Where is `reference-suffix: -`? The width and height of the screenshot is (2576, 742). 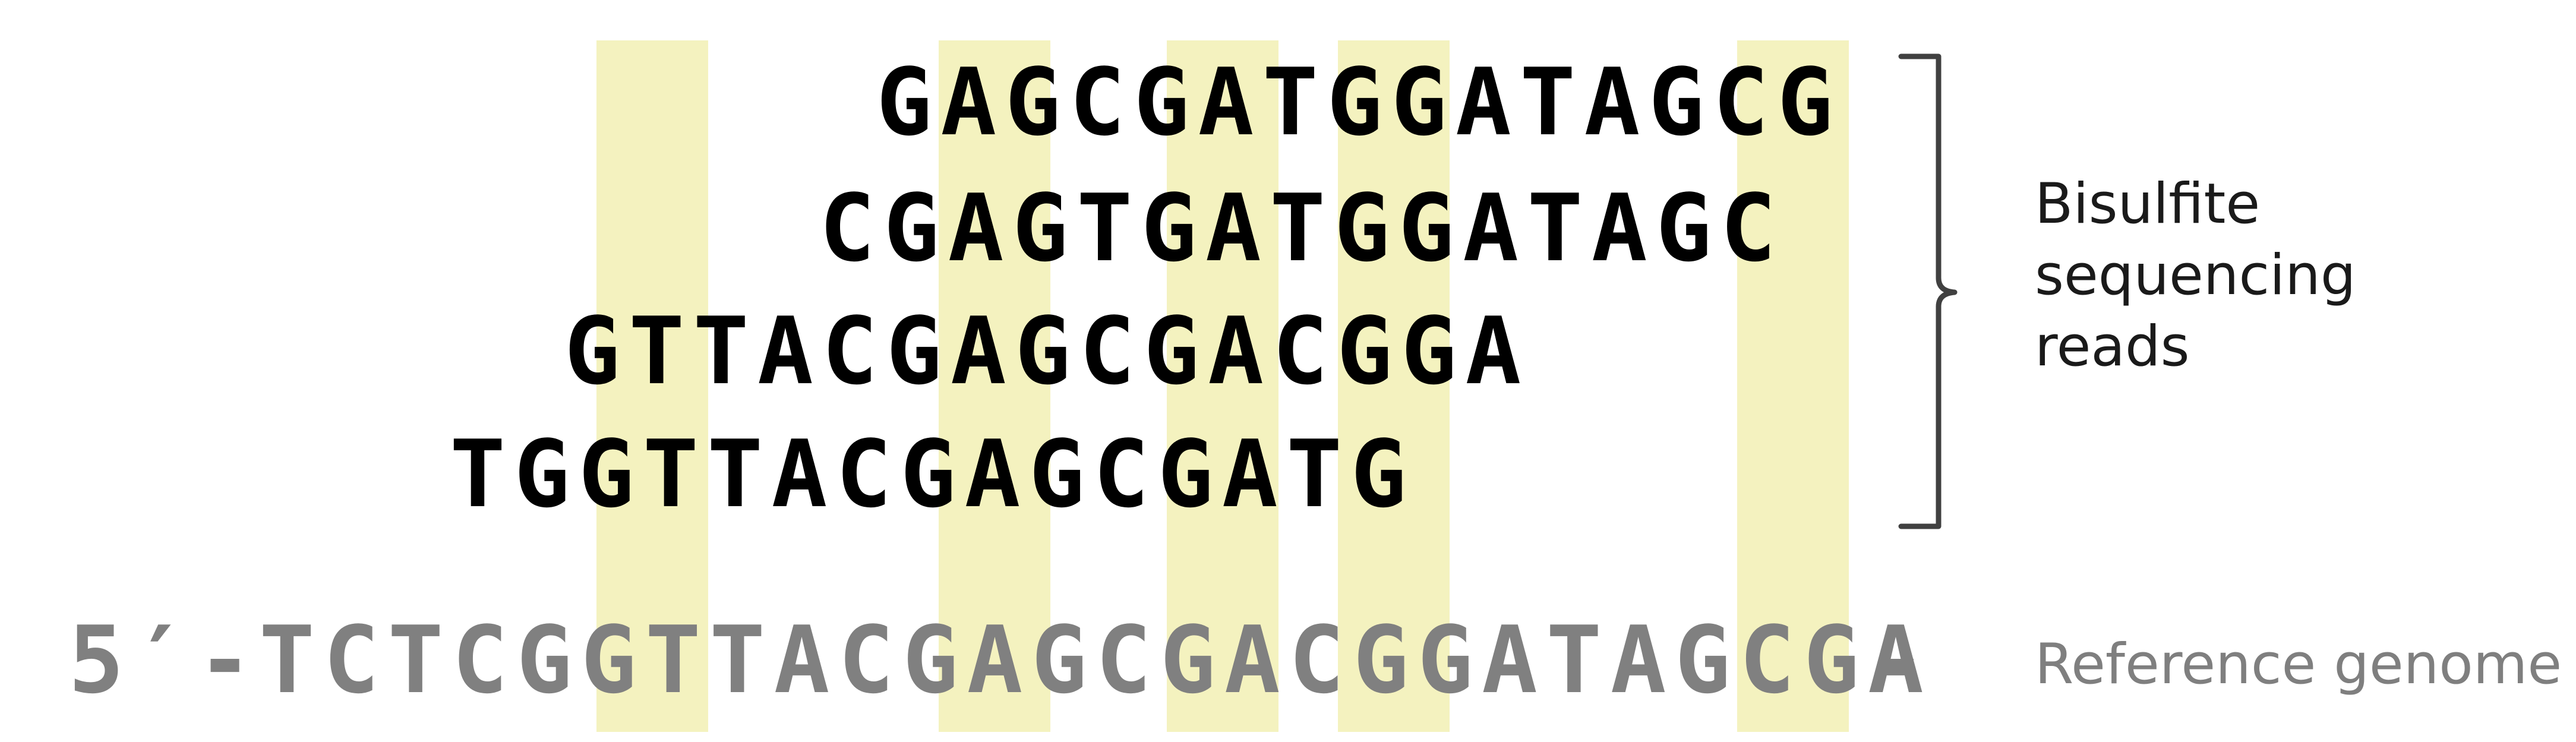
reference-suffix: - is located at coordinates (1903, 660).